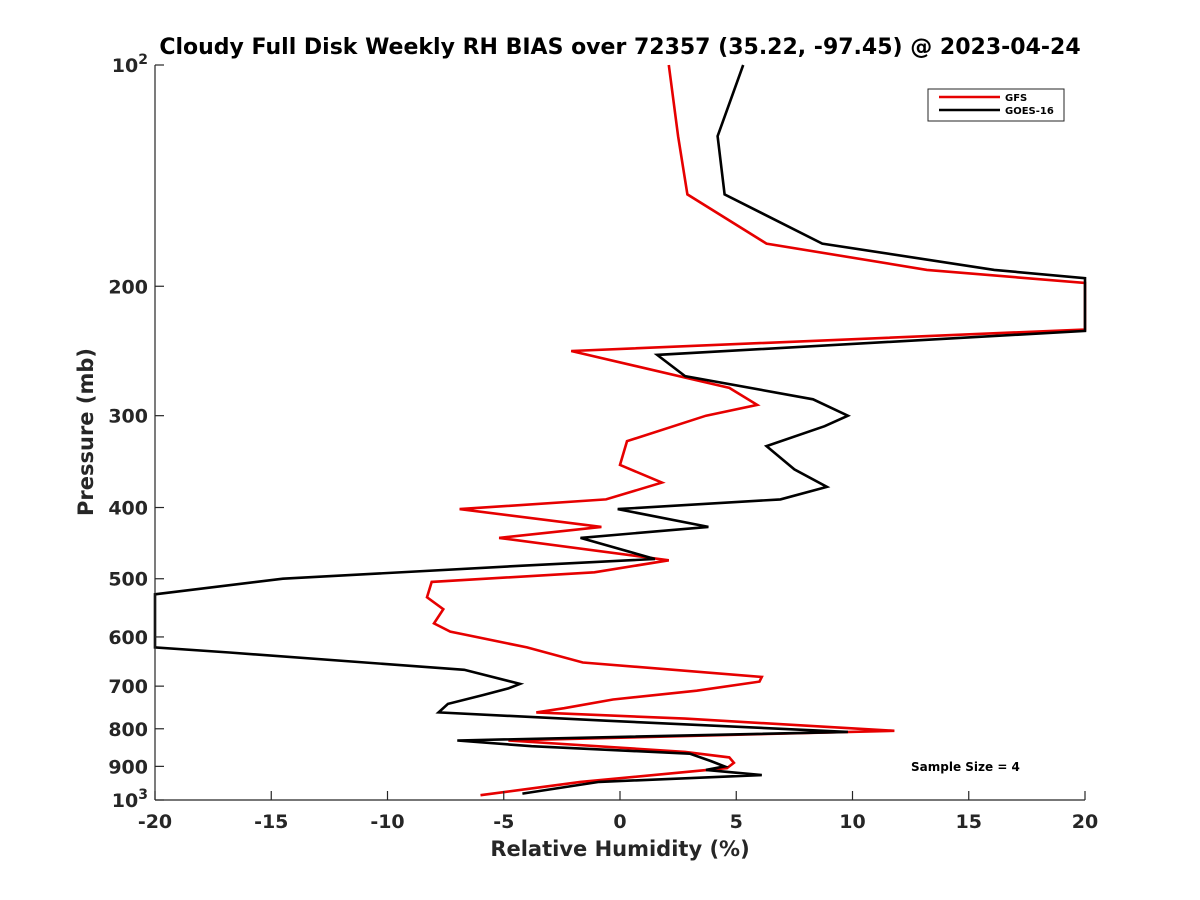  Describe the element at coordinates (1029, 111) in the screenshot. I see `legend-label-goes16: GOES-16` at that location.